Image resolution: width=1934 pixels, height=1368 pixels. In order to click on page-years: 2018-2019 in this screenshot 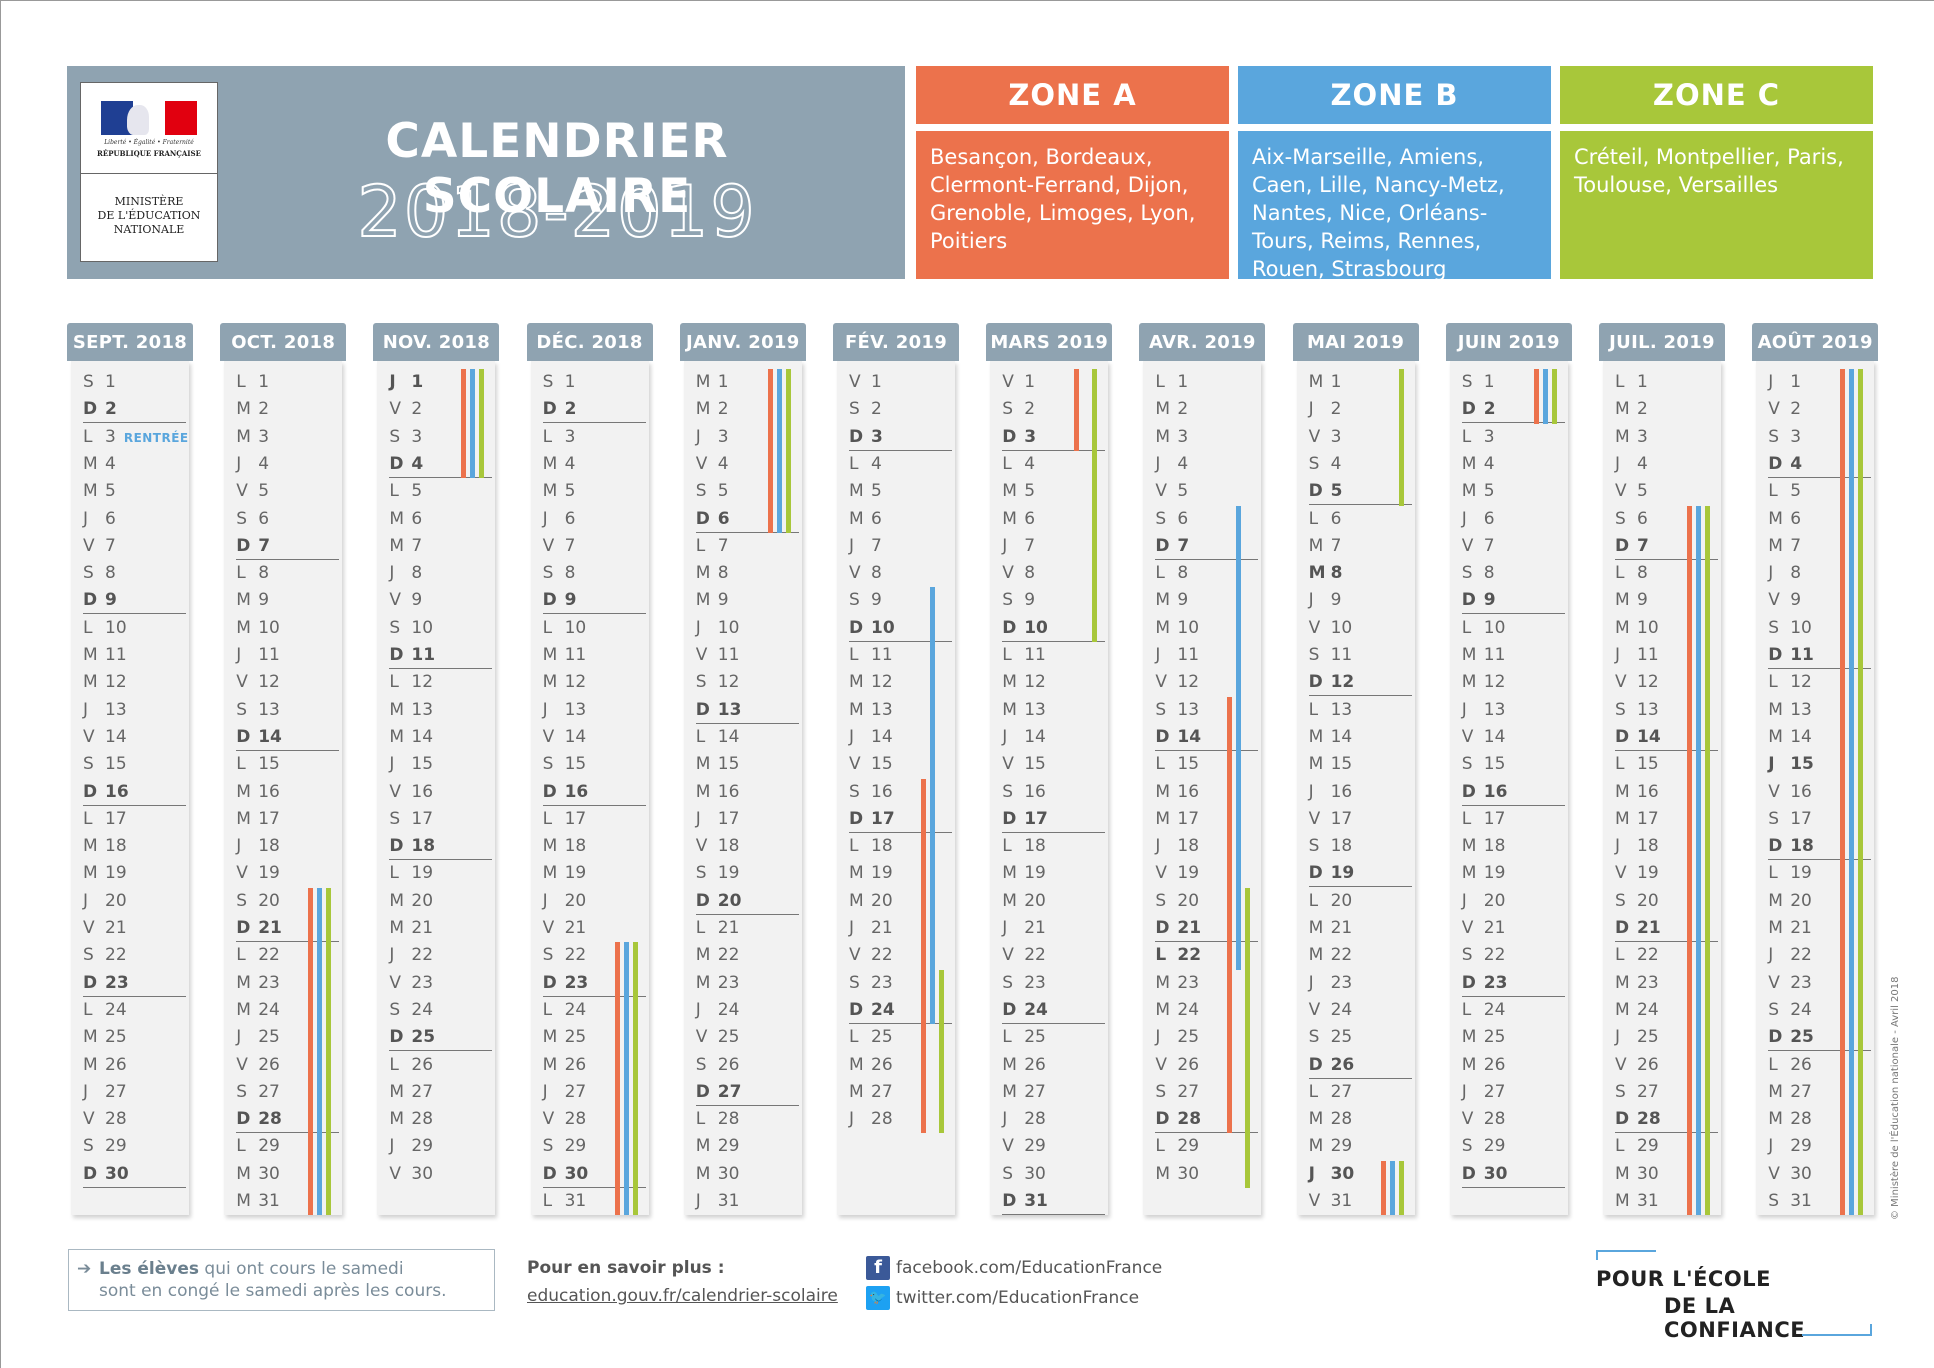, I will do `click(556, 212)`.